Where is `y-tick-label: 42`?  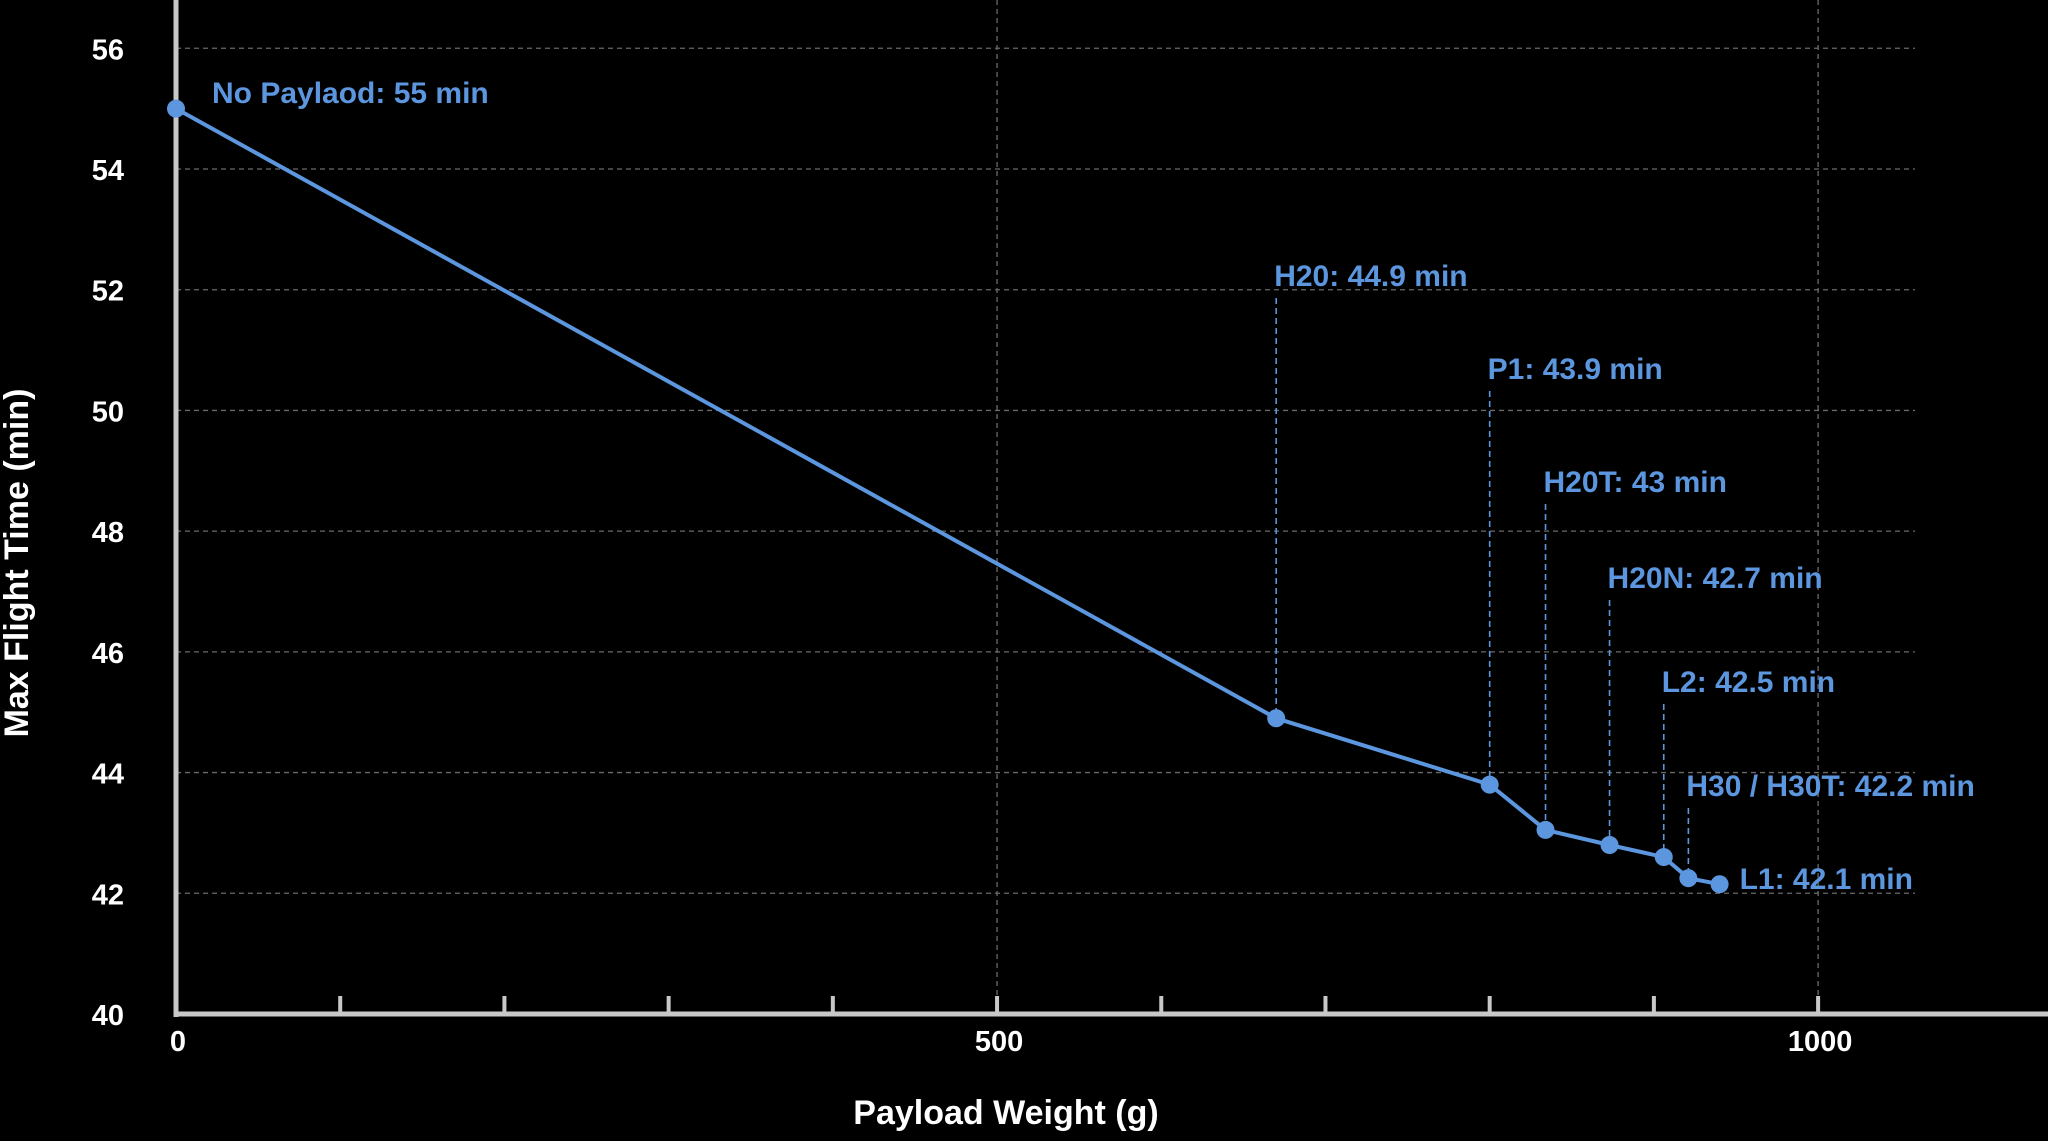 y-tick-label: 42 is located at coordinates (108, 895).